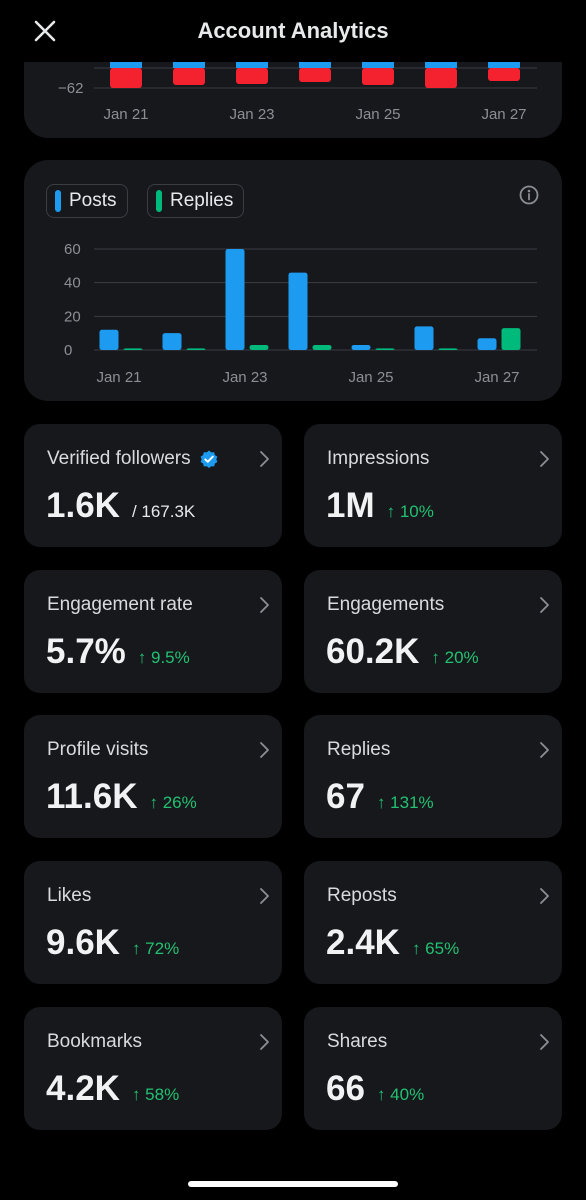 Image resolution: width=586 pixels, height=1200 pixels. I want to click on stat-card-profile-visits: Profile visits 11.6K ↑ 26%, so click(153, 776).